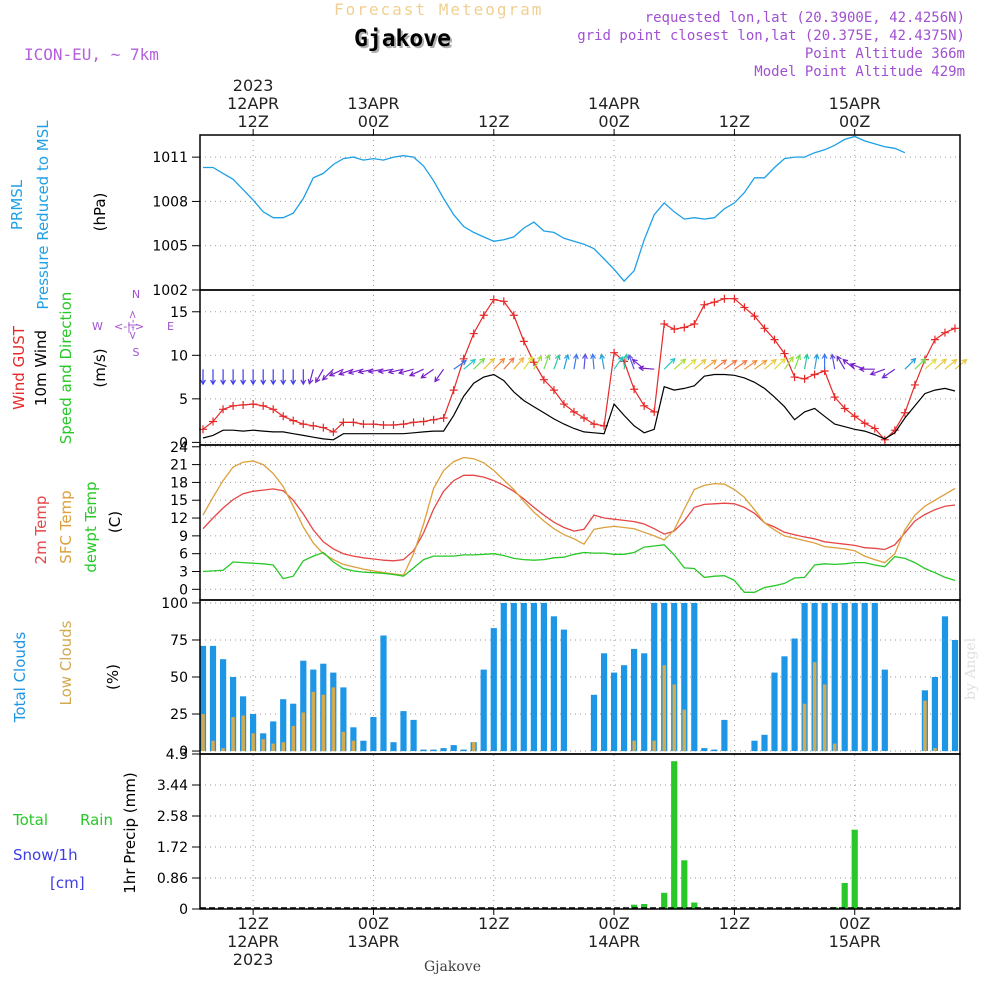 The height and width of the screenshot is (1000, 1000). Describe the element at coordinates (373, 103) in the screenshot. I see `top-time-label: 13APR` at that location.